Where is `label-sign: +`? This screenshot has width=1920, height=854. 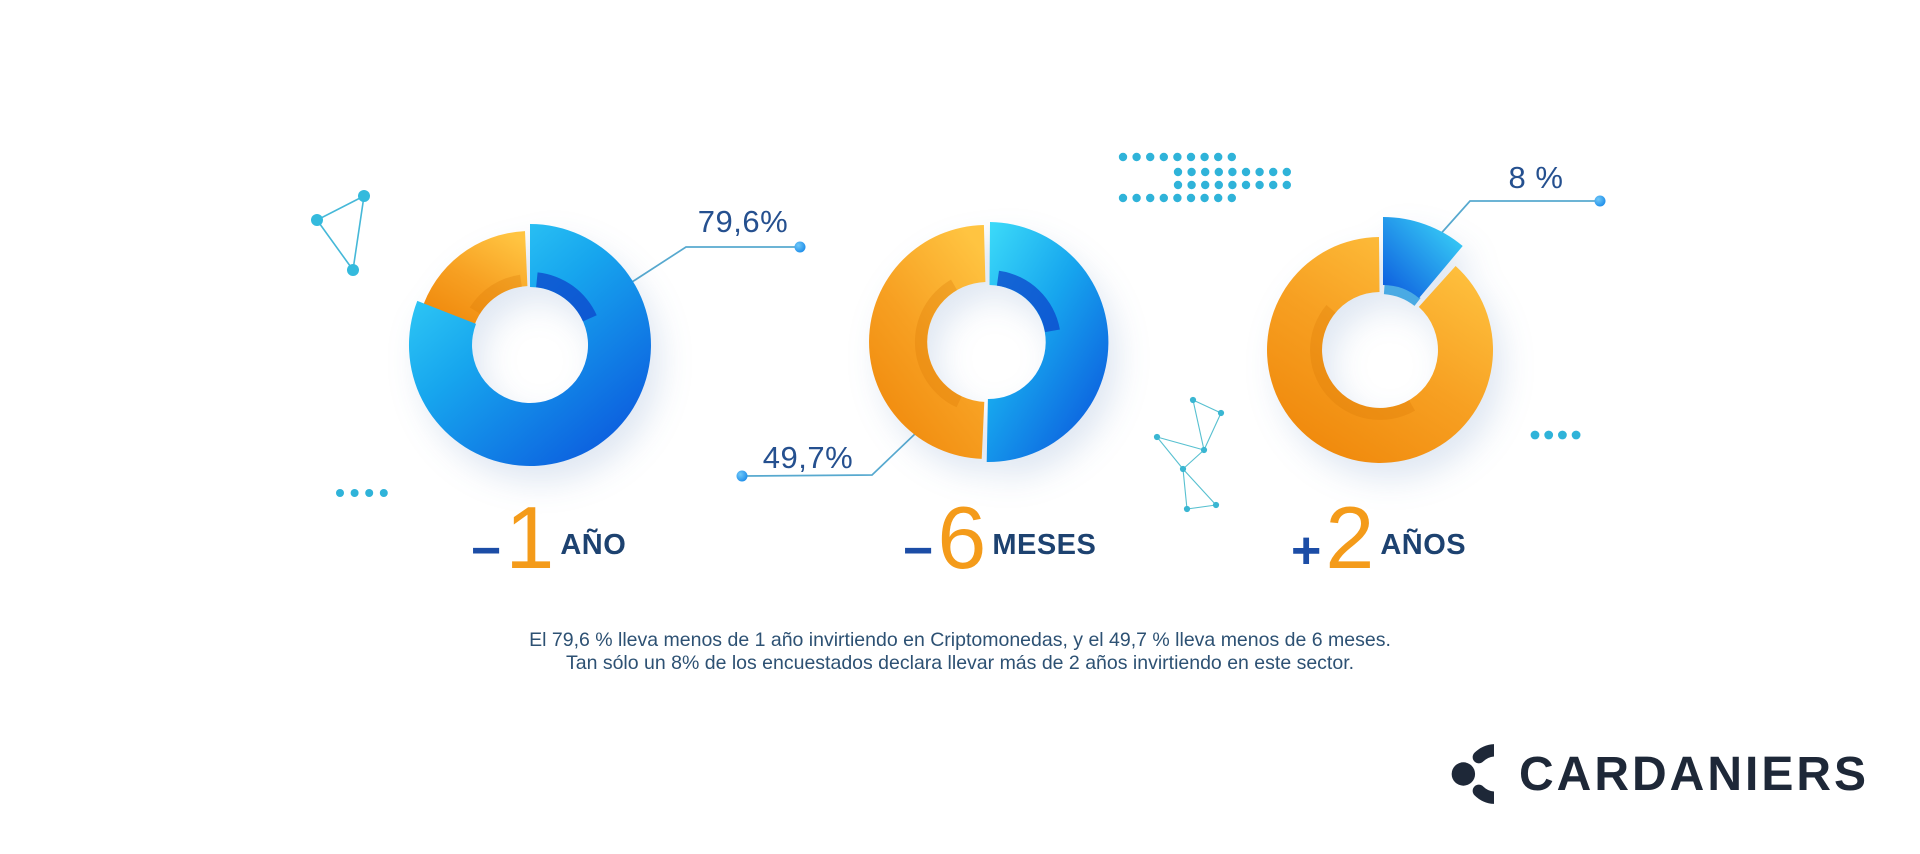
label-sign: + is located at coordinates (1306, 551).